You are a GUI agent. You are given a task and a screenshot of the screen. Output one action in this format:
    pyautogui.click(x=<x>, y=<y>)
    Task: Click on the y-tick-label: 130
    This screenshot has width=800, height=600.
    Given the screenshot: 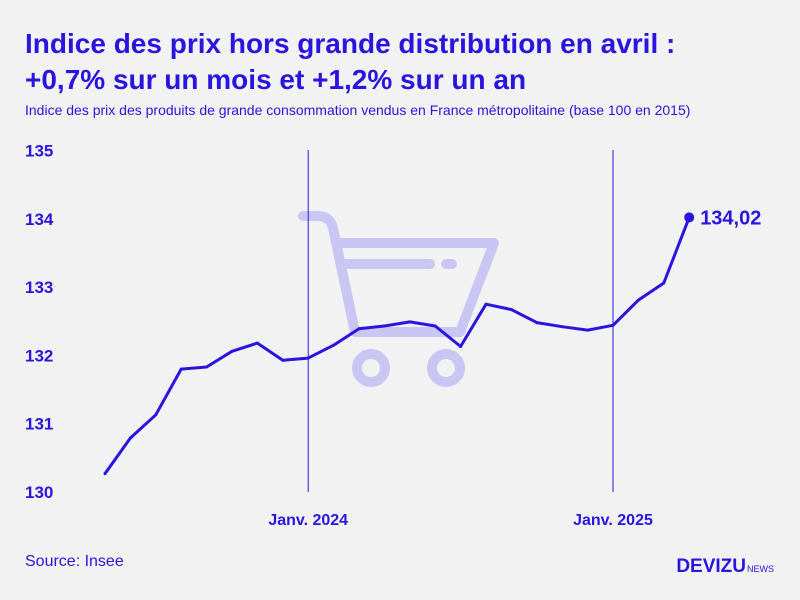 What is the action you would take?
    pyautogui.click(x=39, y=492)
    